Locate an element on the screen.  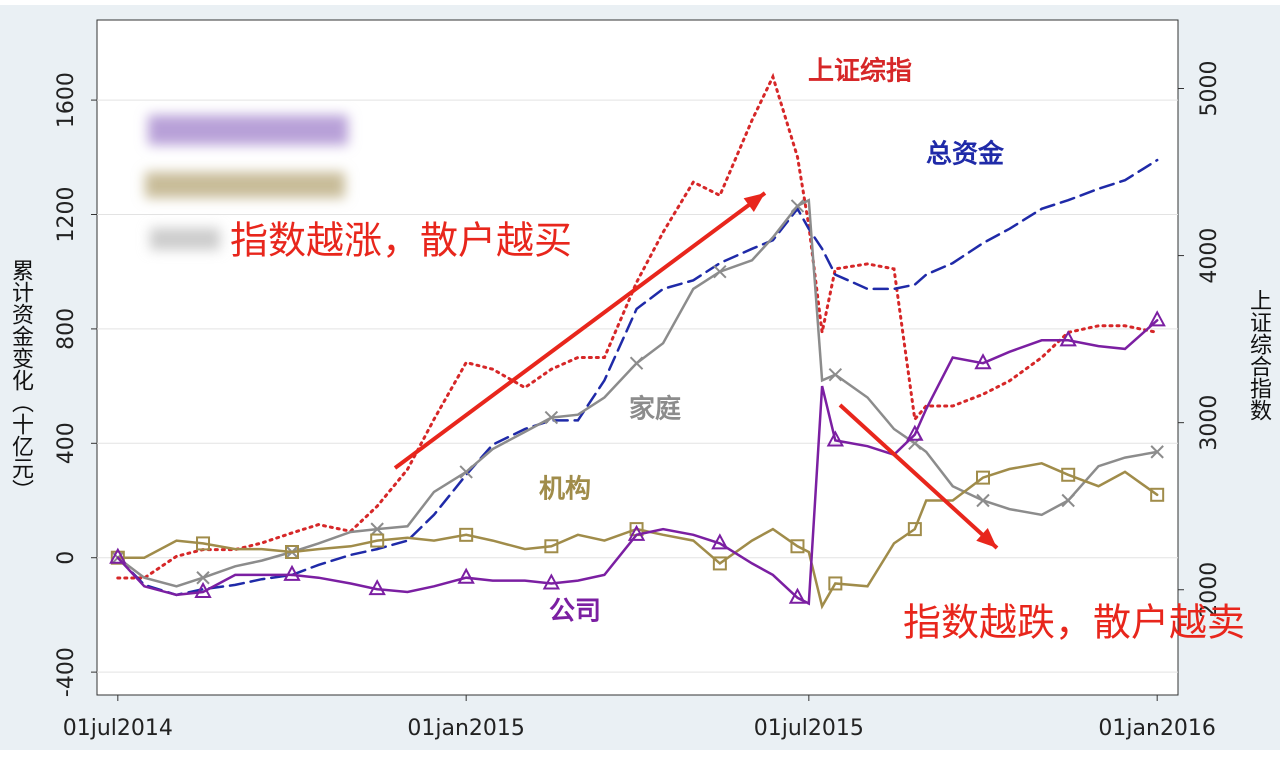
y2-tick-label: 5000 is located at coordinates (1209, 89).